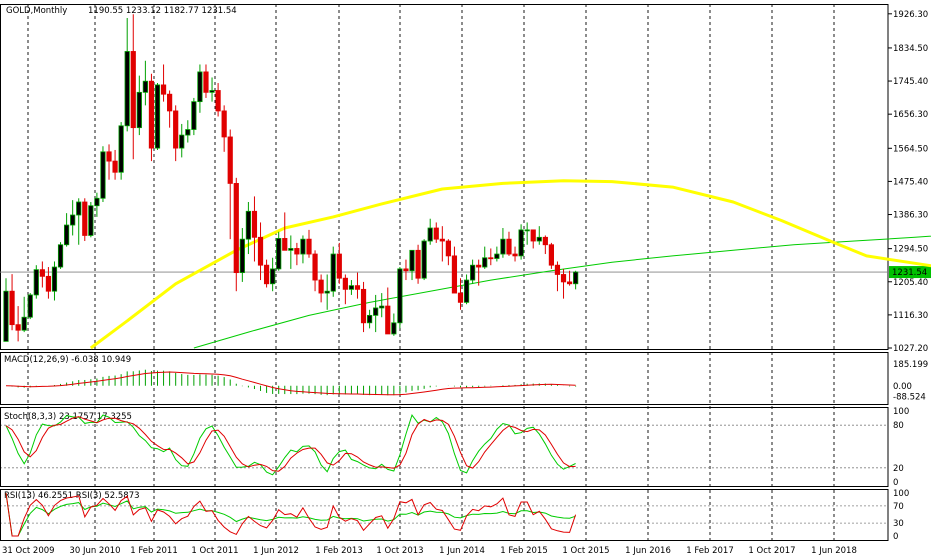  I want to click on time-label: 1 Oct 2013, so click(399, 551).